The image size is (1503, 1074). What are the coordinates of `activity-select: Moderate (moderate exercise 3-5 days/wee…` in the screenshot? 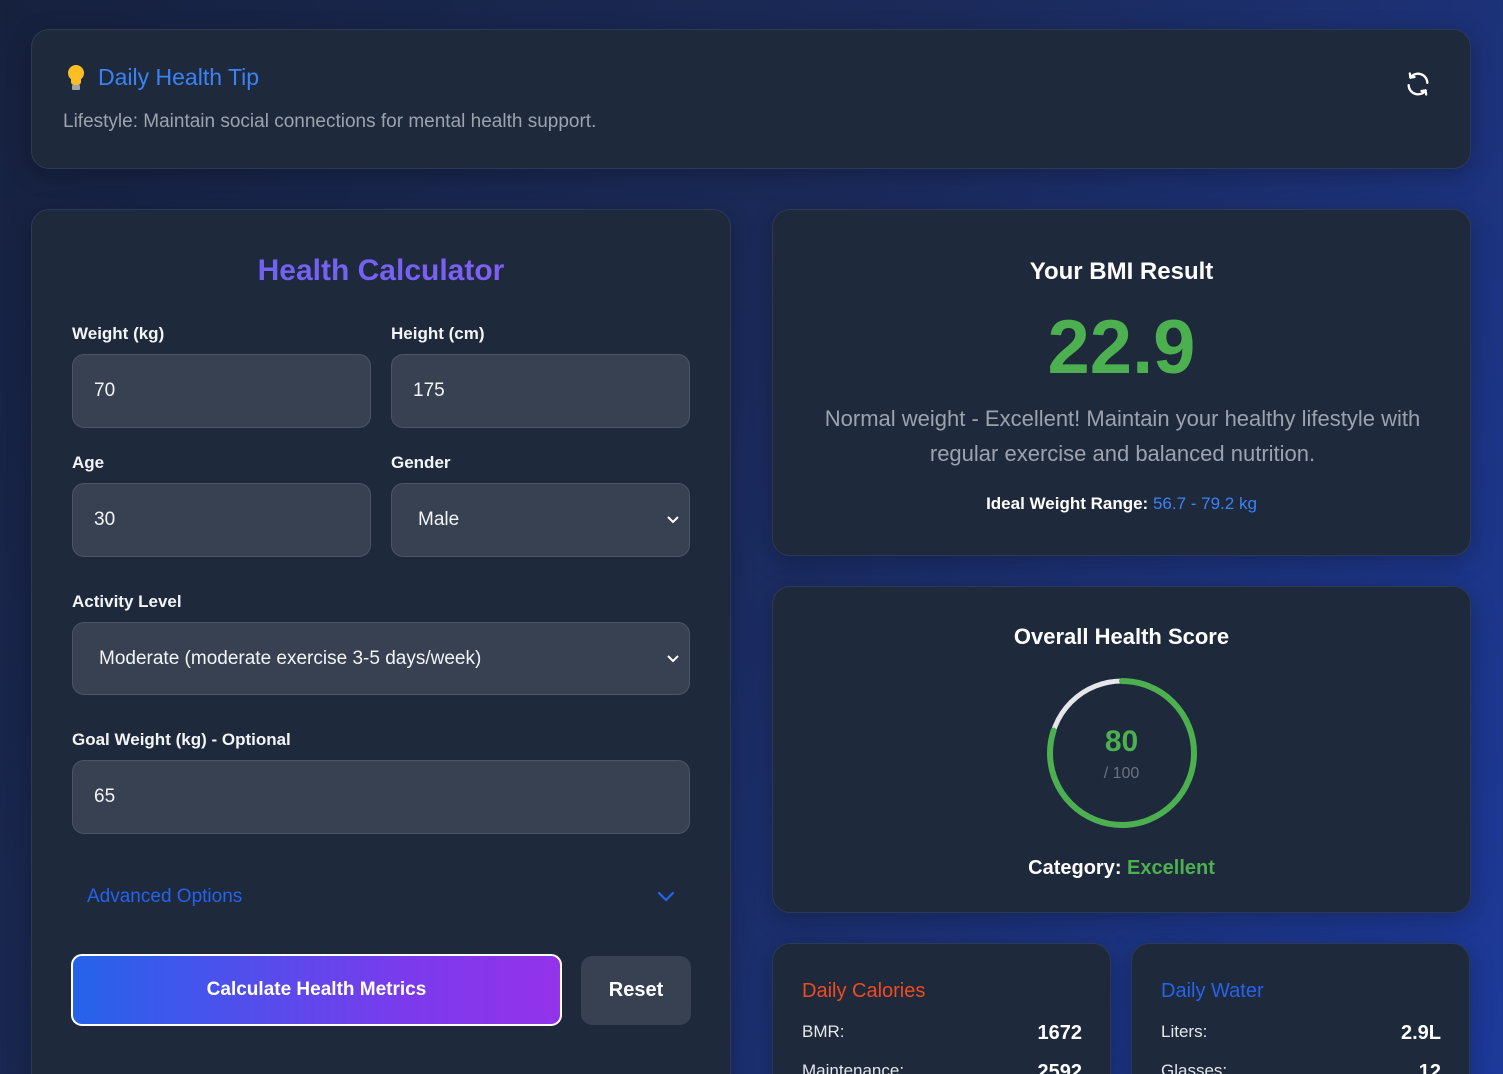 It's located at (381, 658).